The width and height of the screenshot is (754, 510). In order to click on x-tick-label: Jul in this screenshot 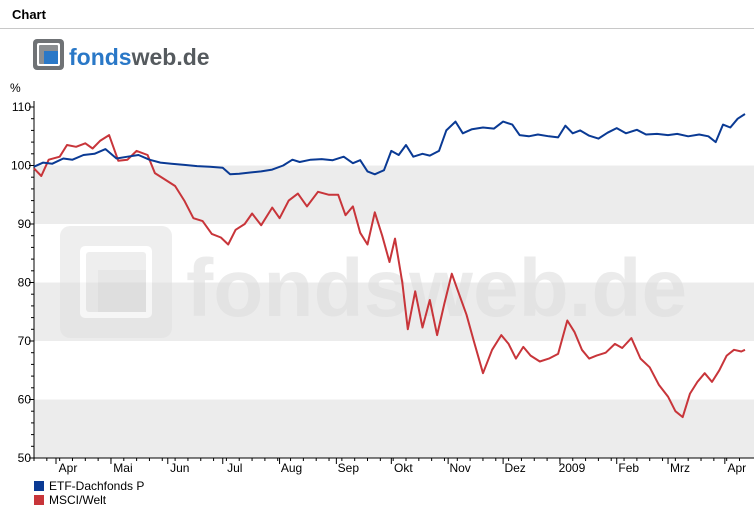, I will do `click(234, 468)`.